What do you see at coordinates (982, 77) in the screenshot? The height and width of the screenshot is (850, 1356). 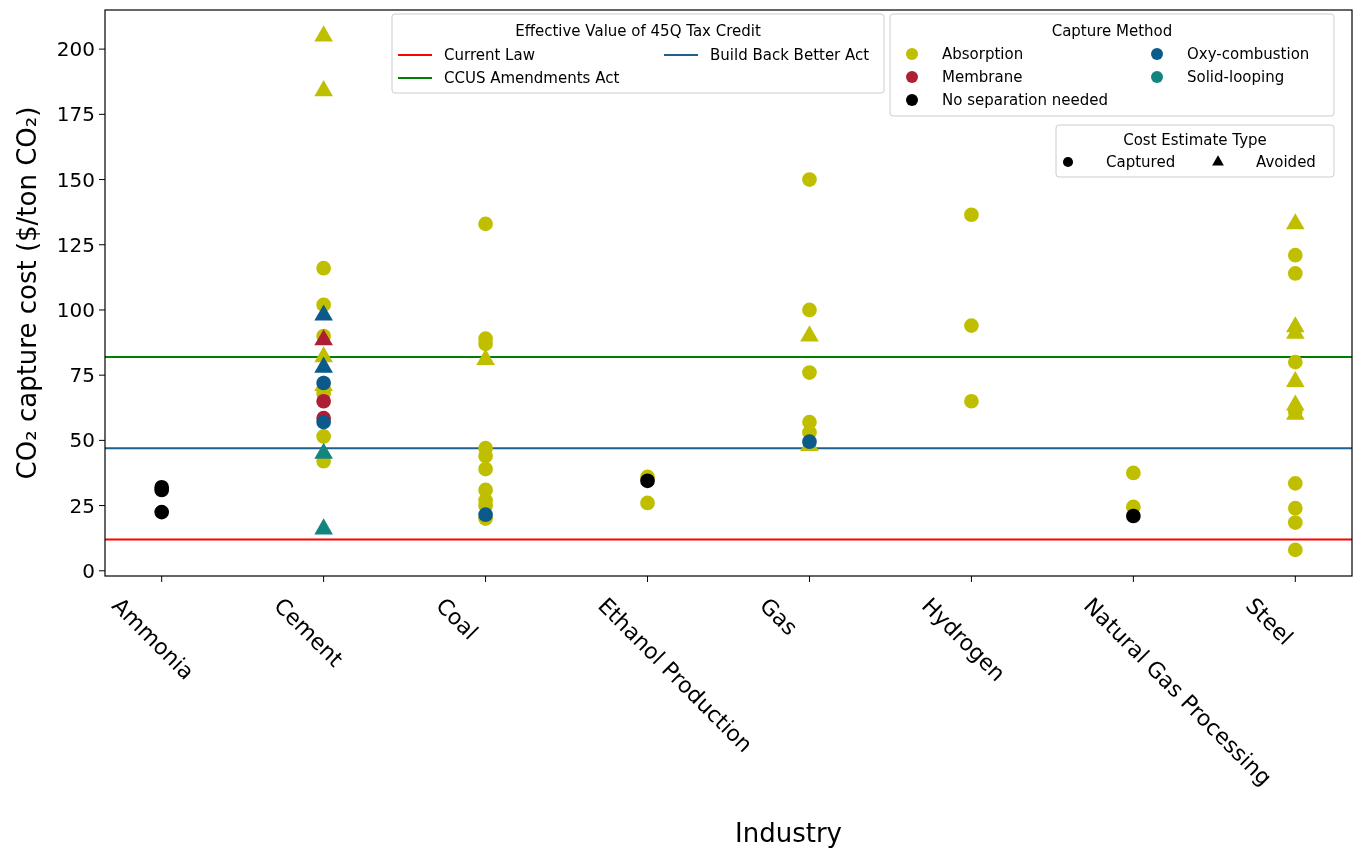 I see `legend-label: Membrane` at bounding box center [982, 77].